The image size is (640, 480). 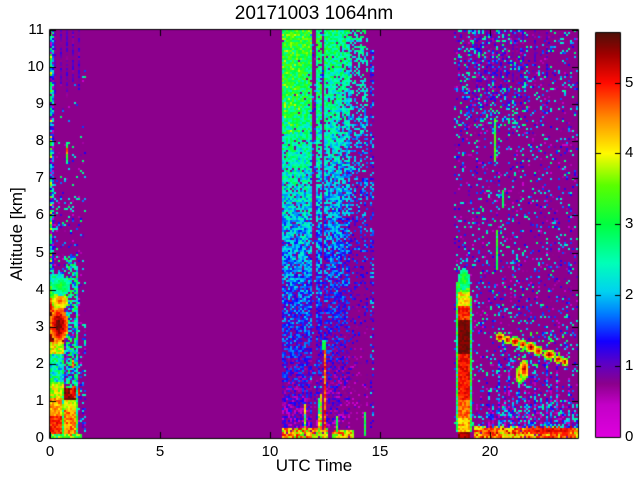 I want to click on y-tick-label-1: 1, so click(x=39, y=400).